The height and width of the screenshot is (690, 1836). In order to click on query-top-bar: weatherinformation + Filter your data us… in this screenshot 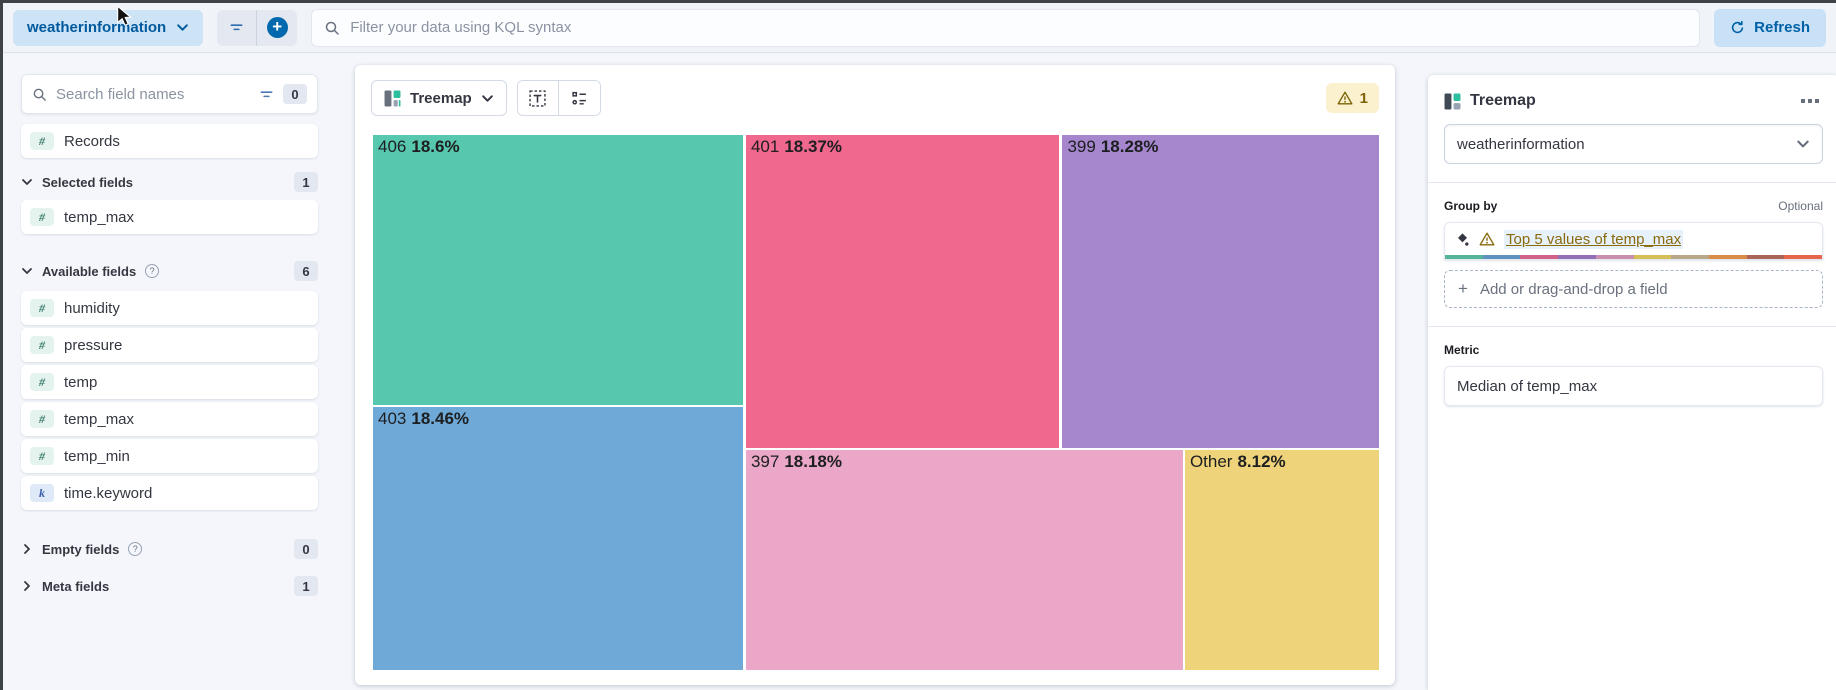, I will do `click(919, 28)`.